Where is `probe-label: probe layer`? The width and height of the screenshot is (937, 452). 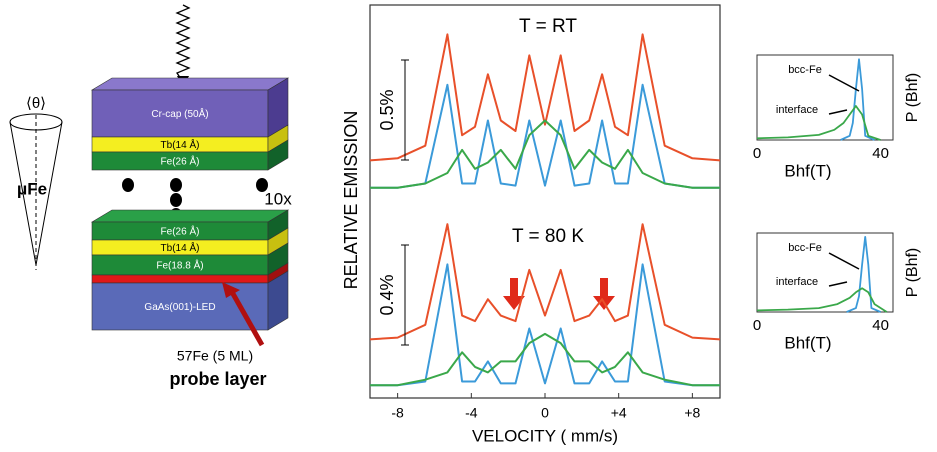
probe-label: probe layer is located at coordinates (217, 379).